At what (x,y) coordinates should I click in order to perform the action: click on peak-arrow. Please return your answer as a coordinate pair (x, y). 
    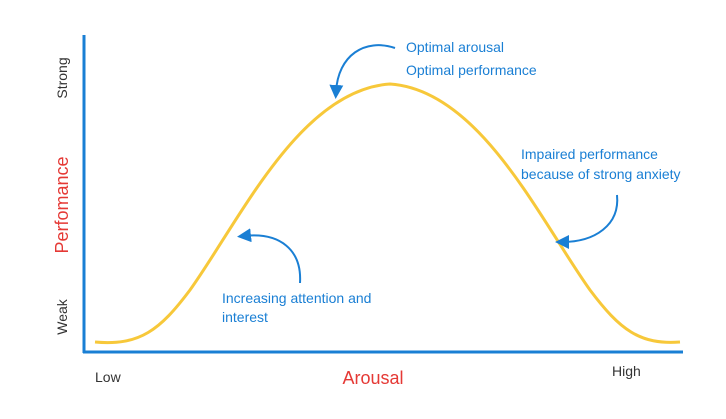
    Looking at the image, I should click on (362, 71).